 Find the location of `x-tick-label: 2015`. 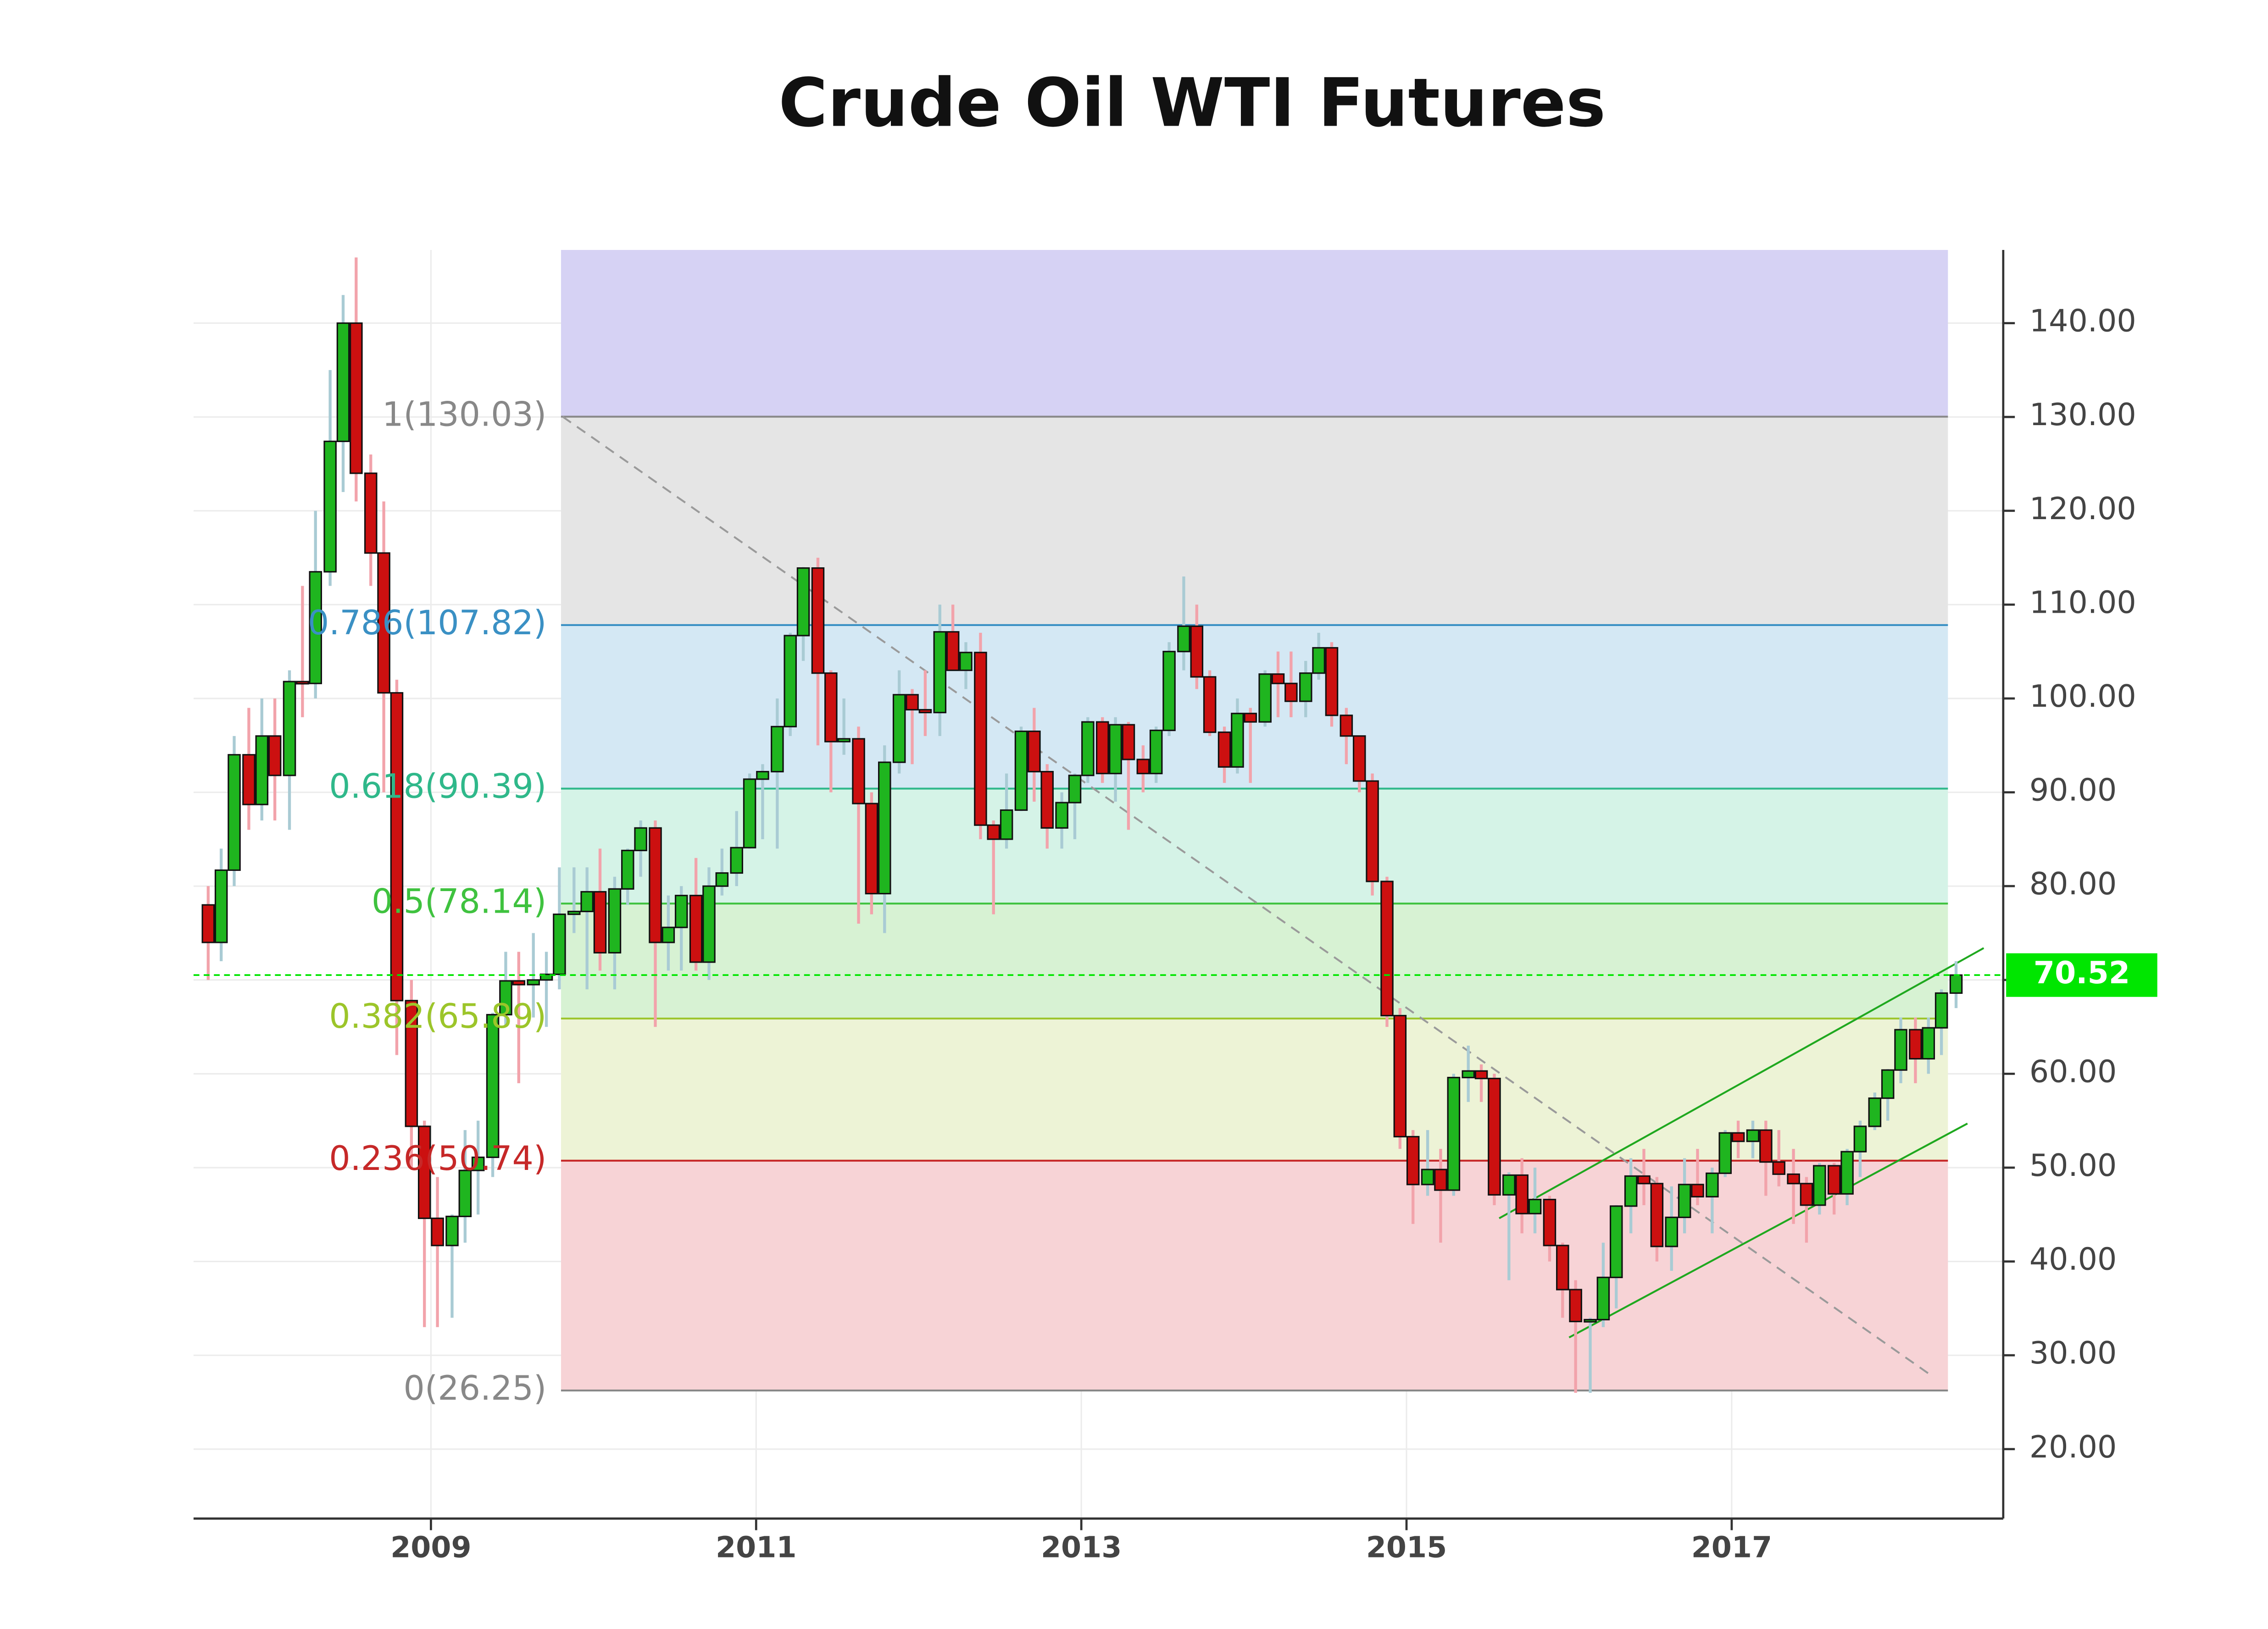

x-tick-label: 2015 is located at coordinates (1407, 1547).